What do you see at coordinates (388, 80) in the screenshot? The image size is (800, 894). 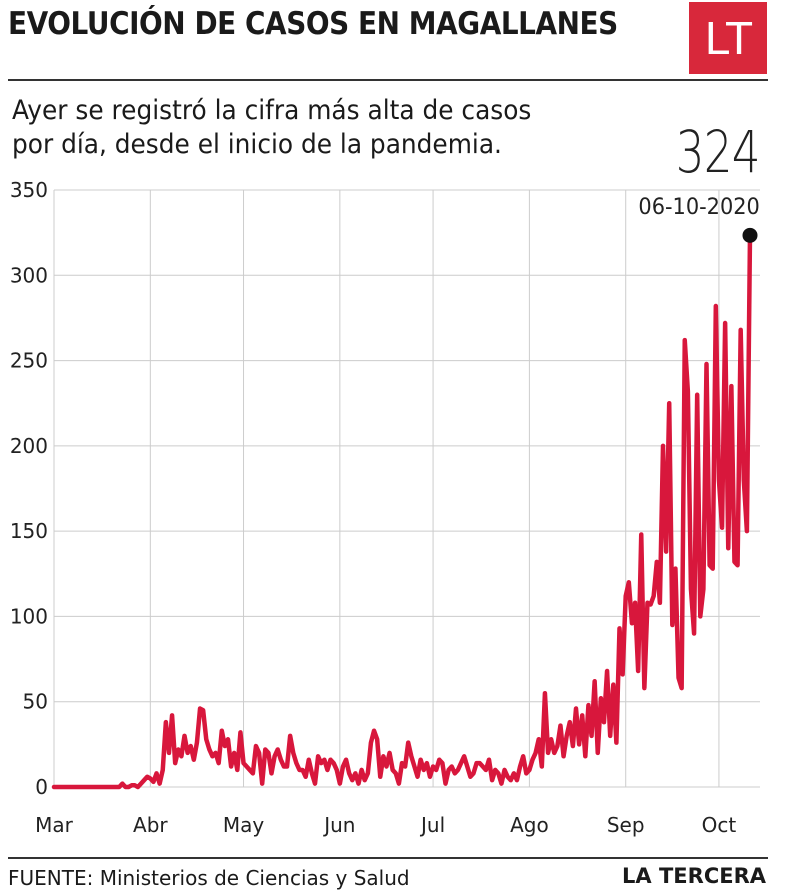 I see `header-divider` at bounding box center [388, 80].